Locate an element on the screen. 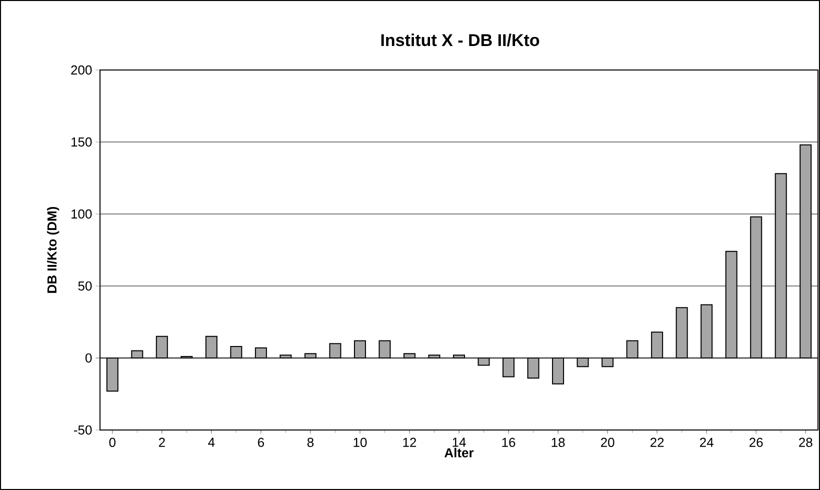  x-tick-label: 6 is located at coordinates (261, 442).